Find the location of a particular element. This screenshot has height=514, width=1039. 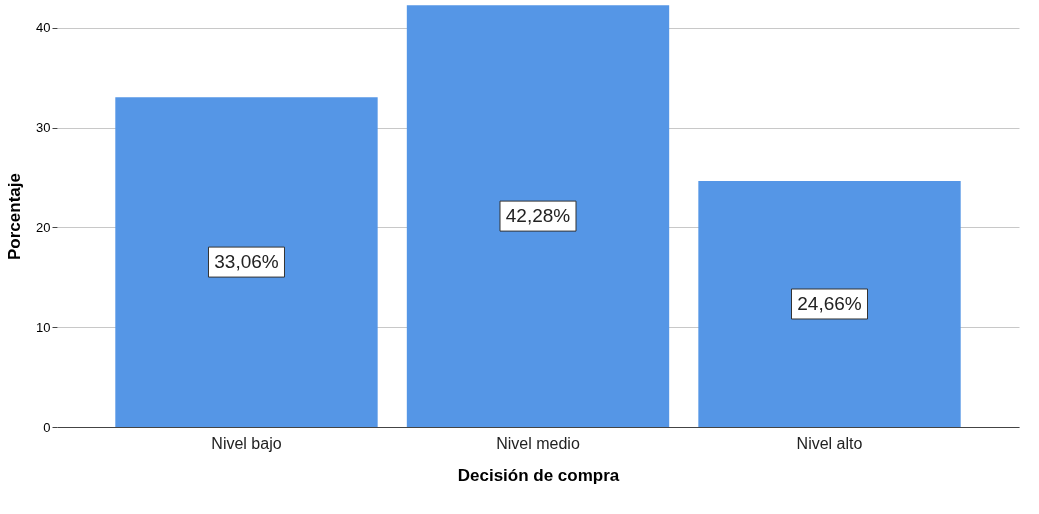

y-tick-label: 0 is located at coordinates (47, 427).